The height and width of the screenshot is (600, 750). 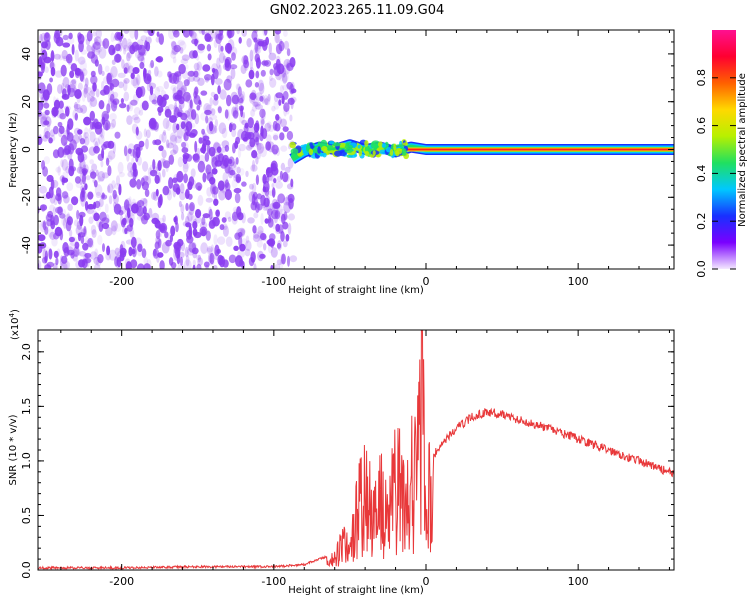 I want to click on snr-scale-exponent: 4, so click(x=12, y=314).